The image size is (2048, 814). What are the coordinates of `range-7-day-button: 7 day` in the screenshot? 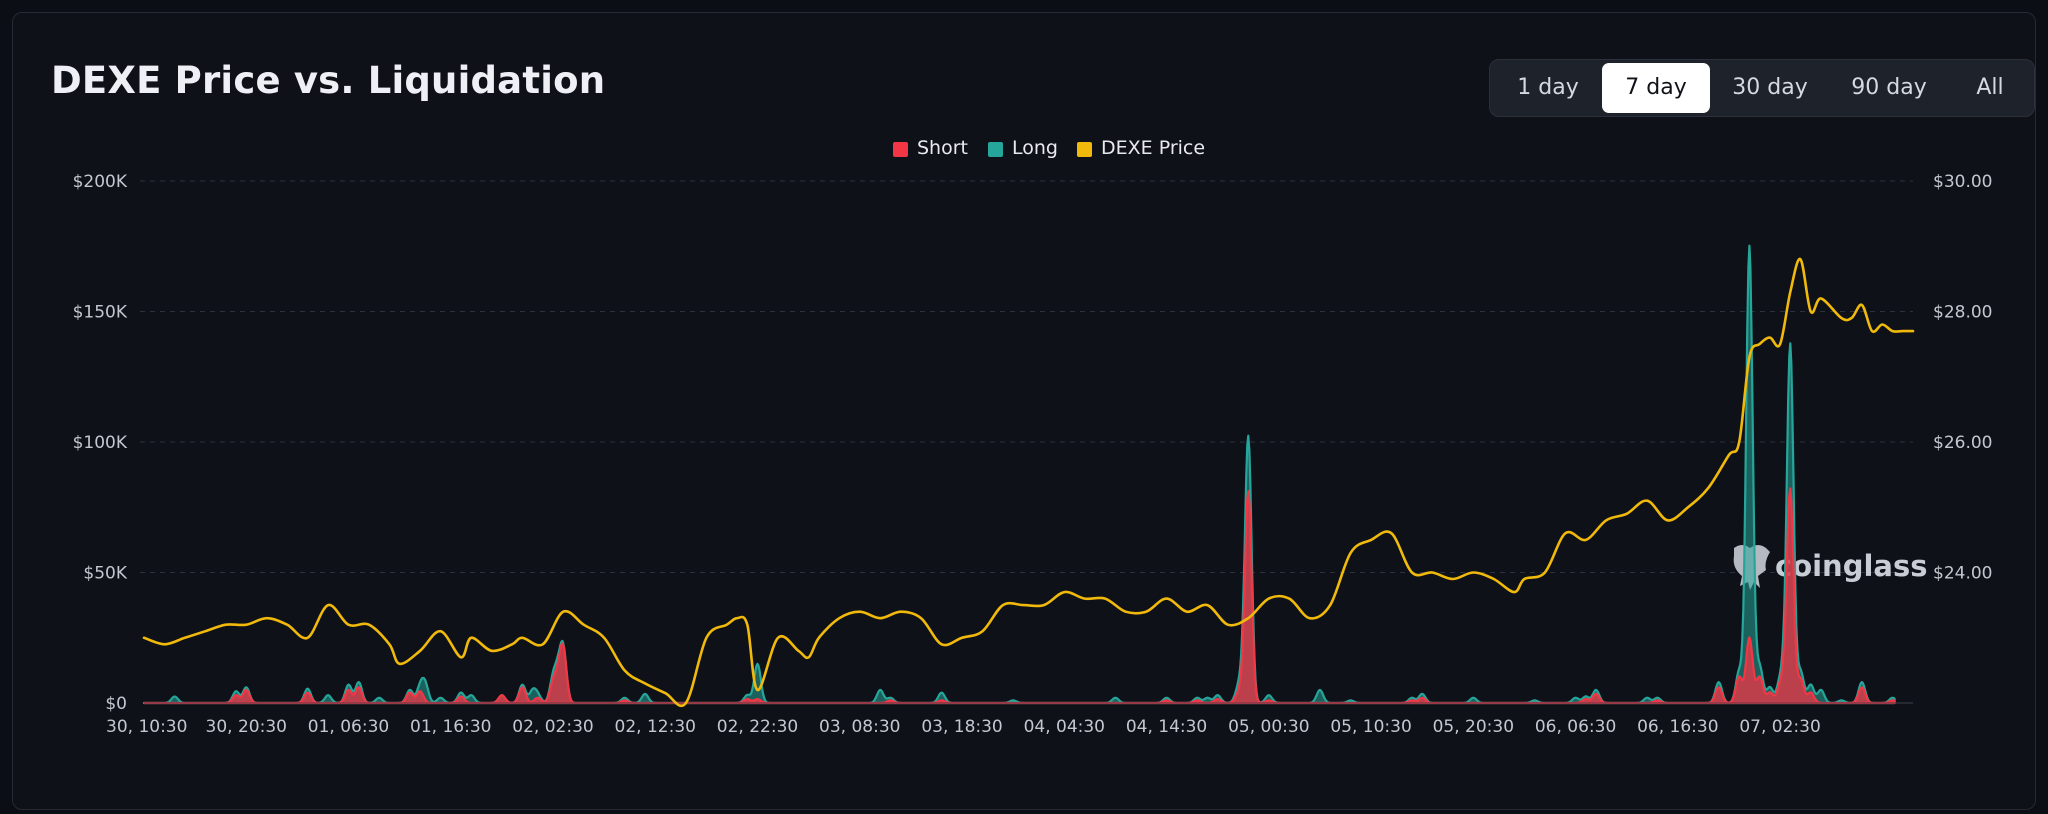 It's located at (1656, 88).